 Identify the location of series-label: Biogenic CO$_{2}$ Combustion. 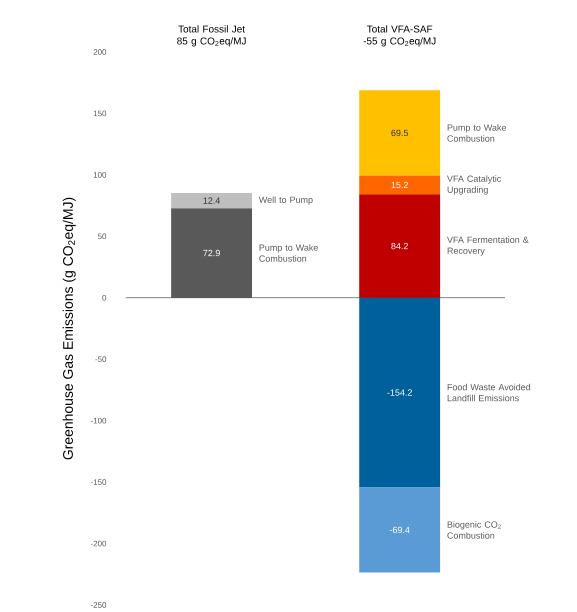
(474, 530).